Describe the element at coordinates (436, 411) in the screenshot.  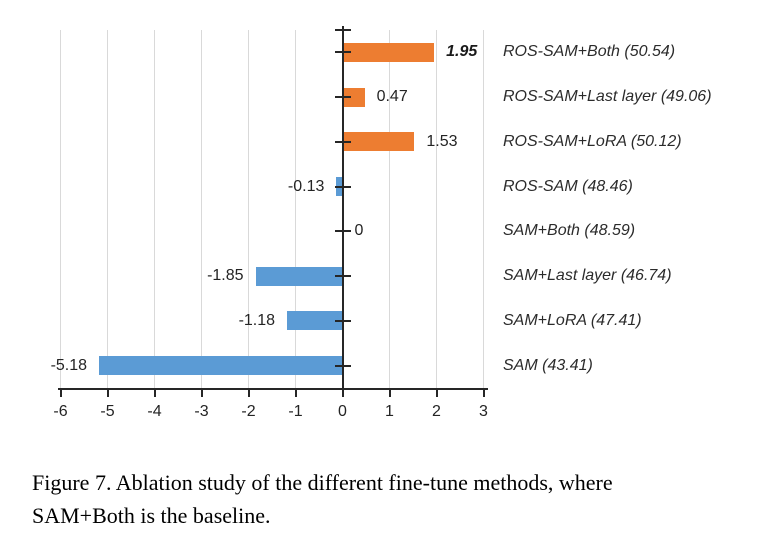
I see `x-tick-label: 2` at that location.